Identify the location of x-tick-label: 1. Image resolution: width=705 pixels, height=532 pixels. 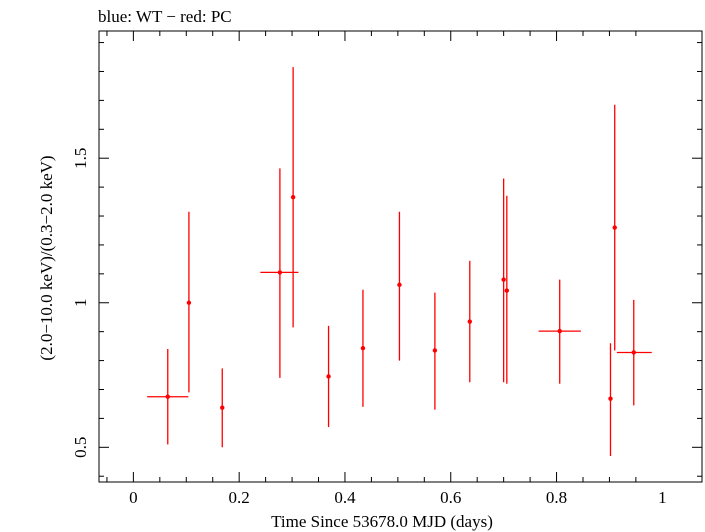
(662, 497).